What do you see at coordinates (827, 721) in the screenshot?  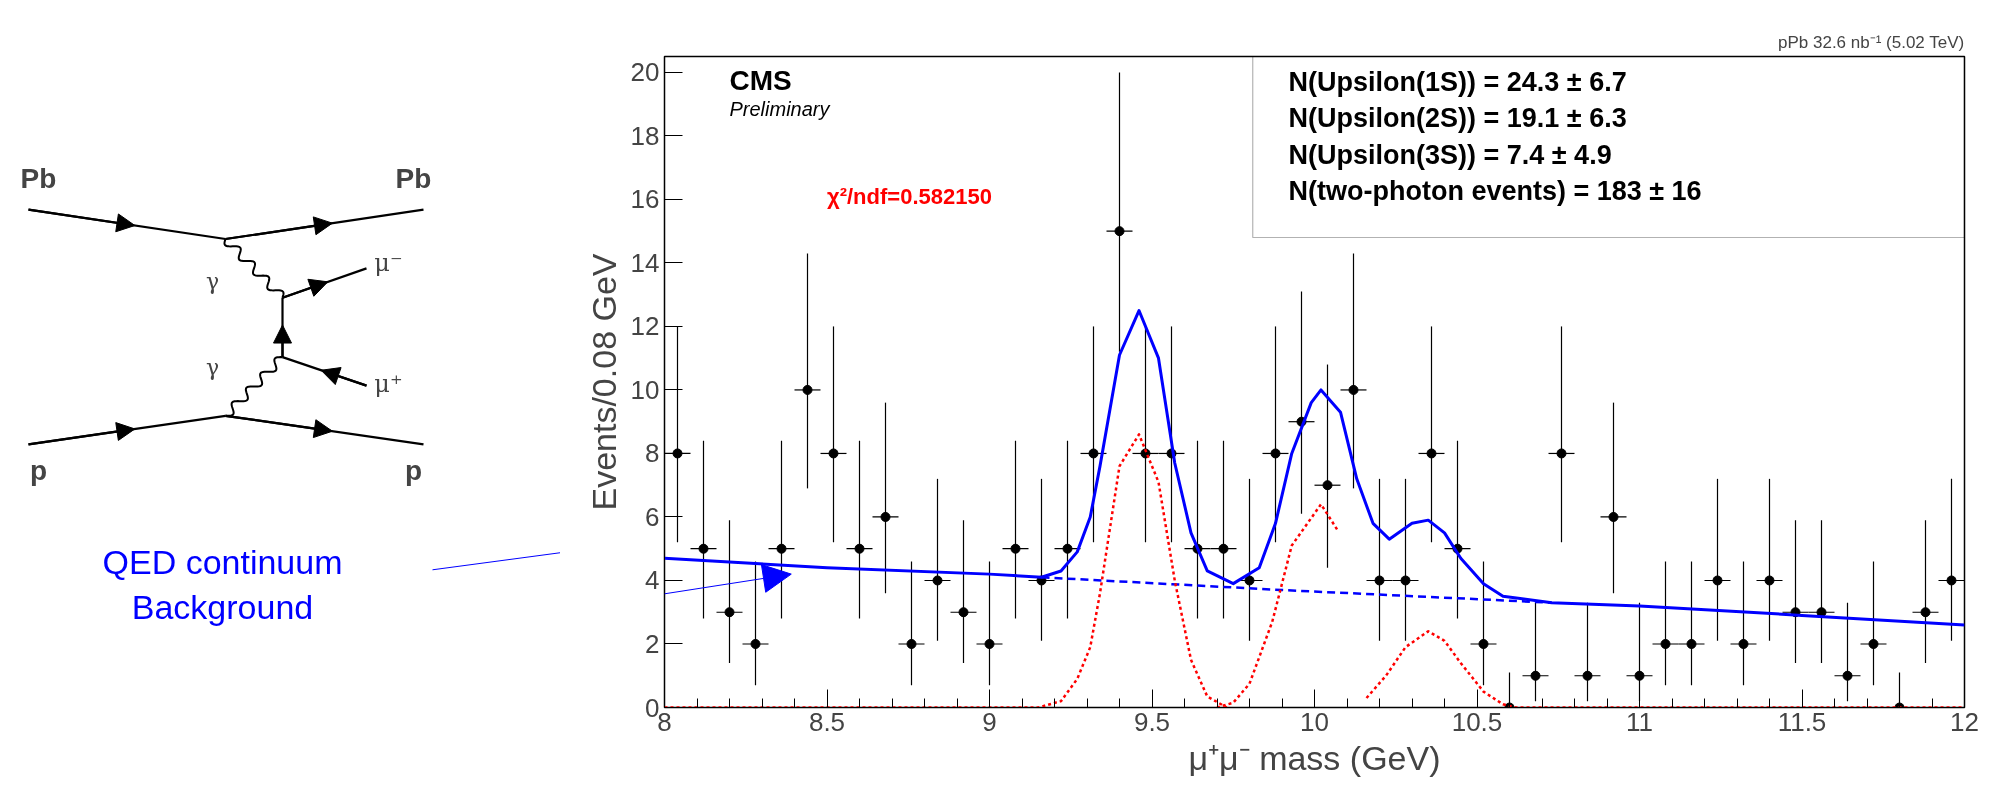 I see `x-tick-label: 8.5` at bounding box center [827, 721].